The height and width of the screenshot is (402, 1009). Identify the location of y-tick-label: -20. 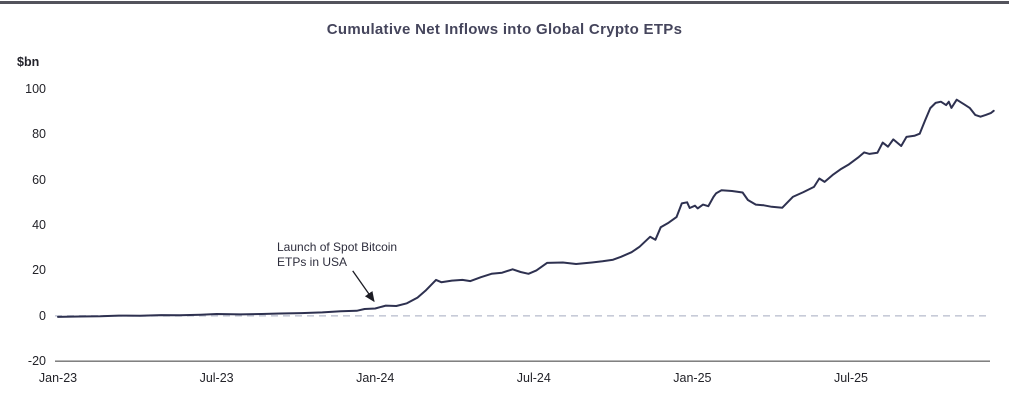
(36, 361).